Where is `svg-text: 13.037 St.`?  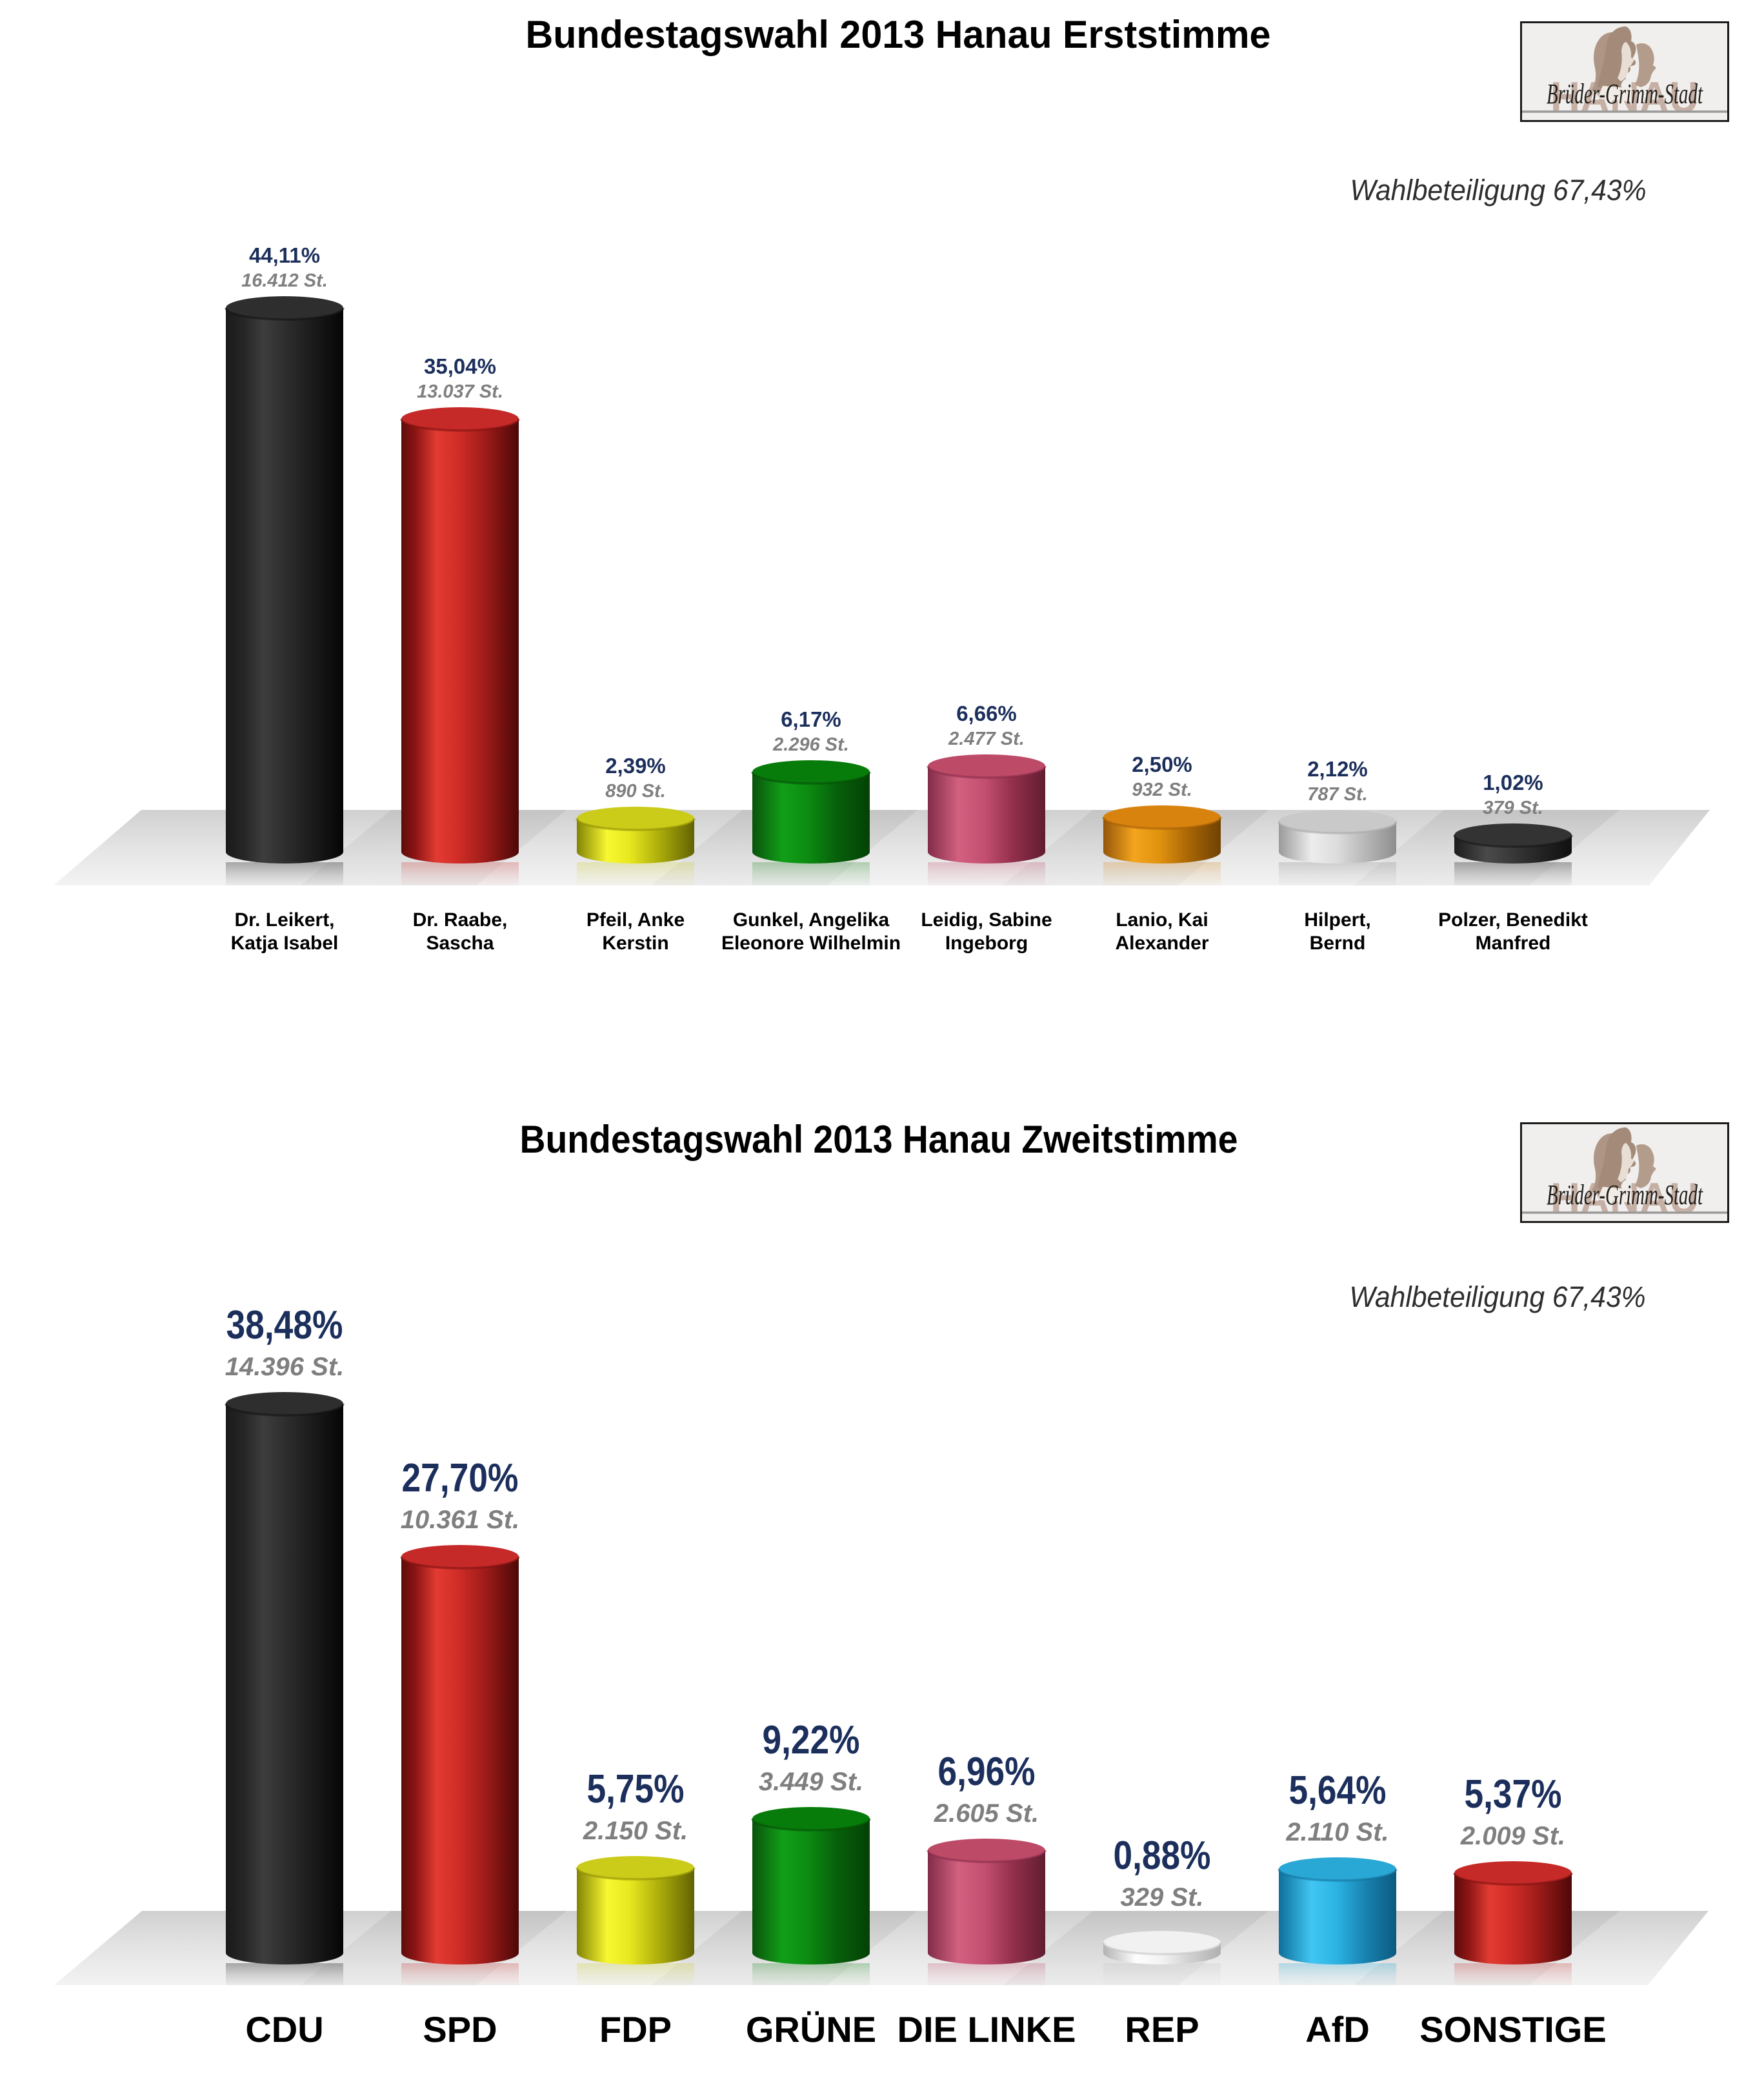 svg-text: 13.037 St. is located at coordinates (460, 391).